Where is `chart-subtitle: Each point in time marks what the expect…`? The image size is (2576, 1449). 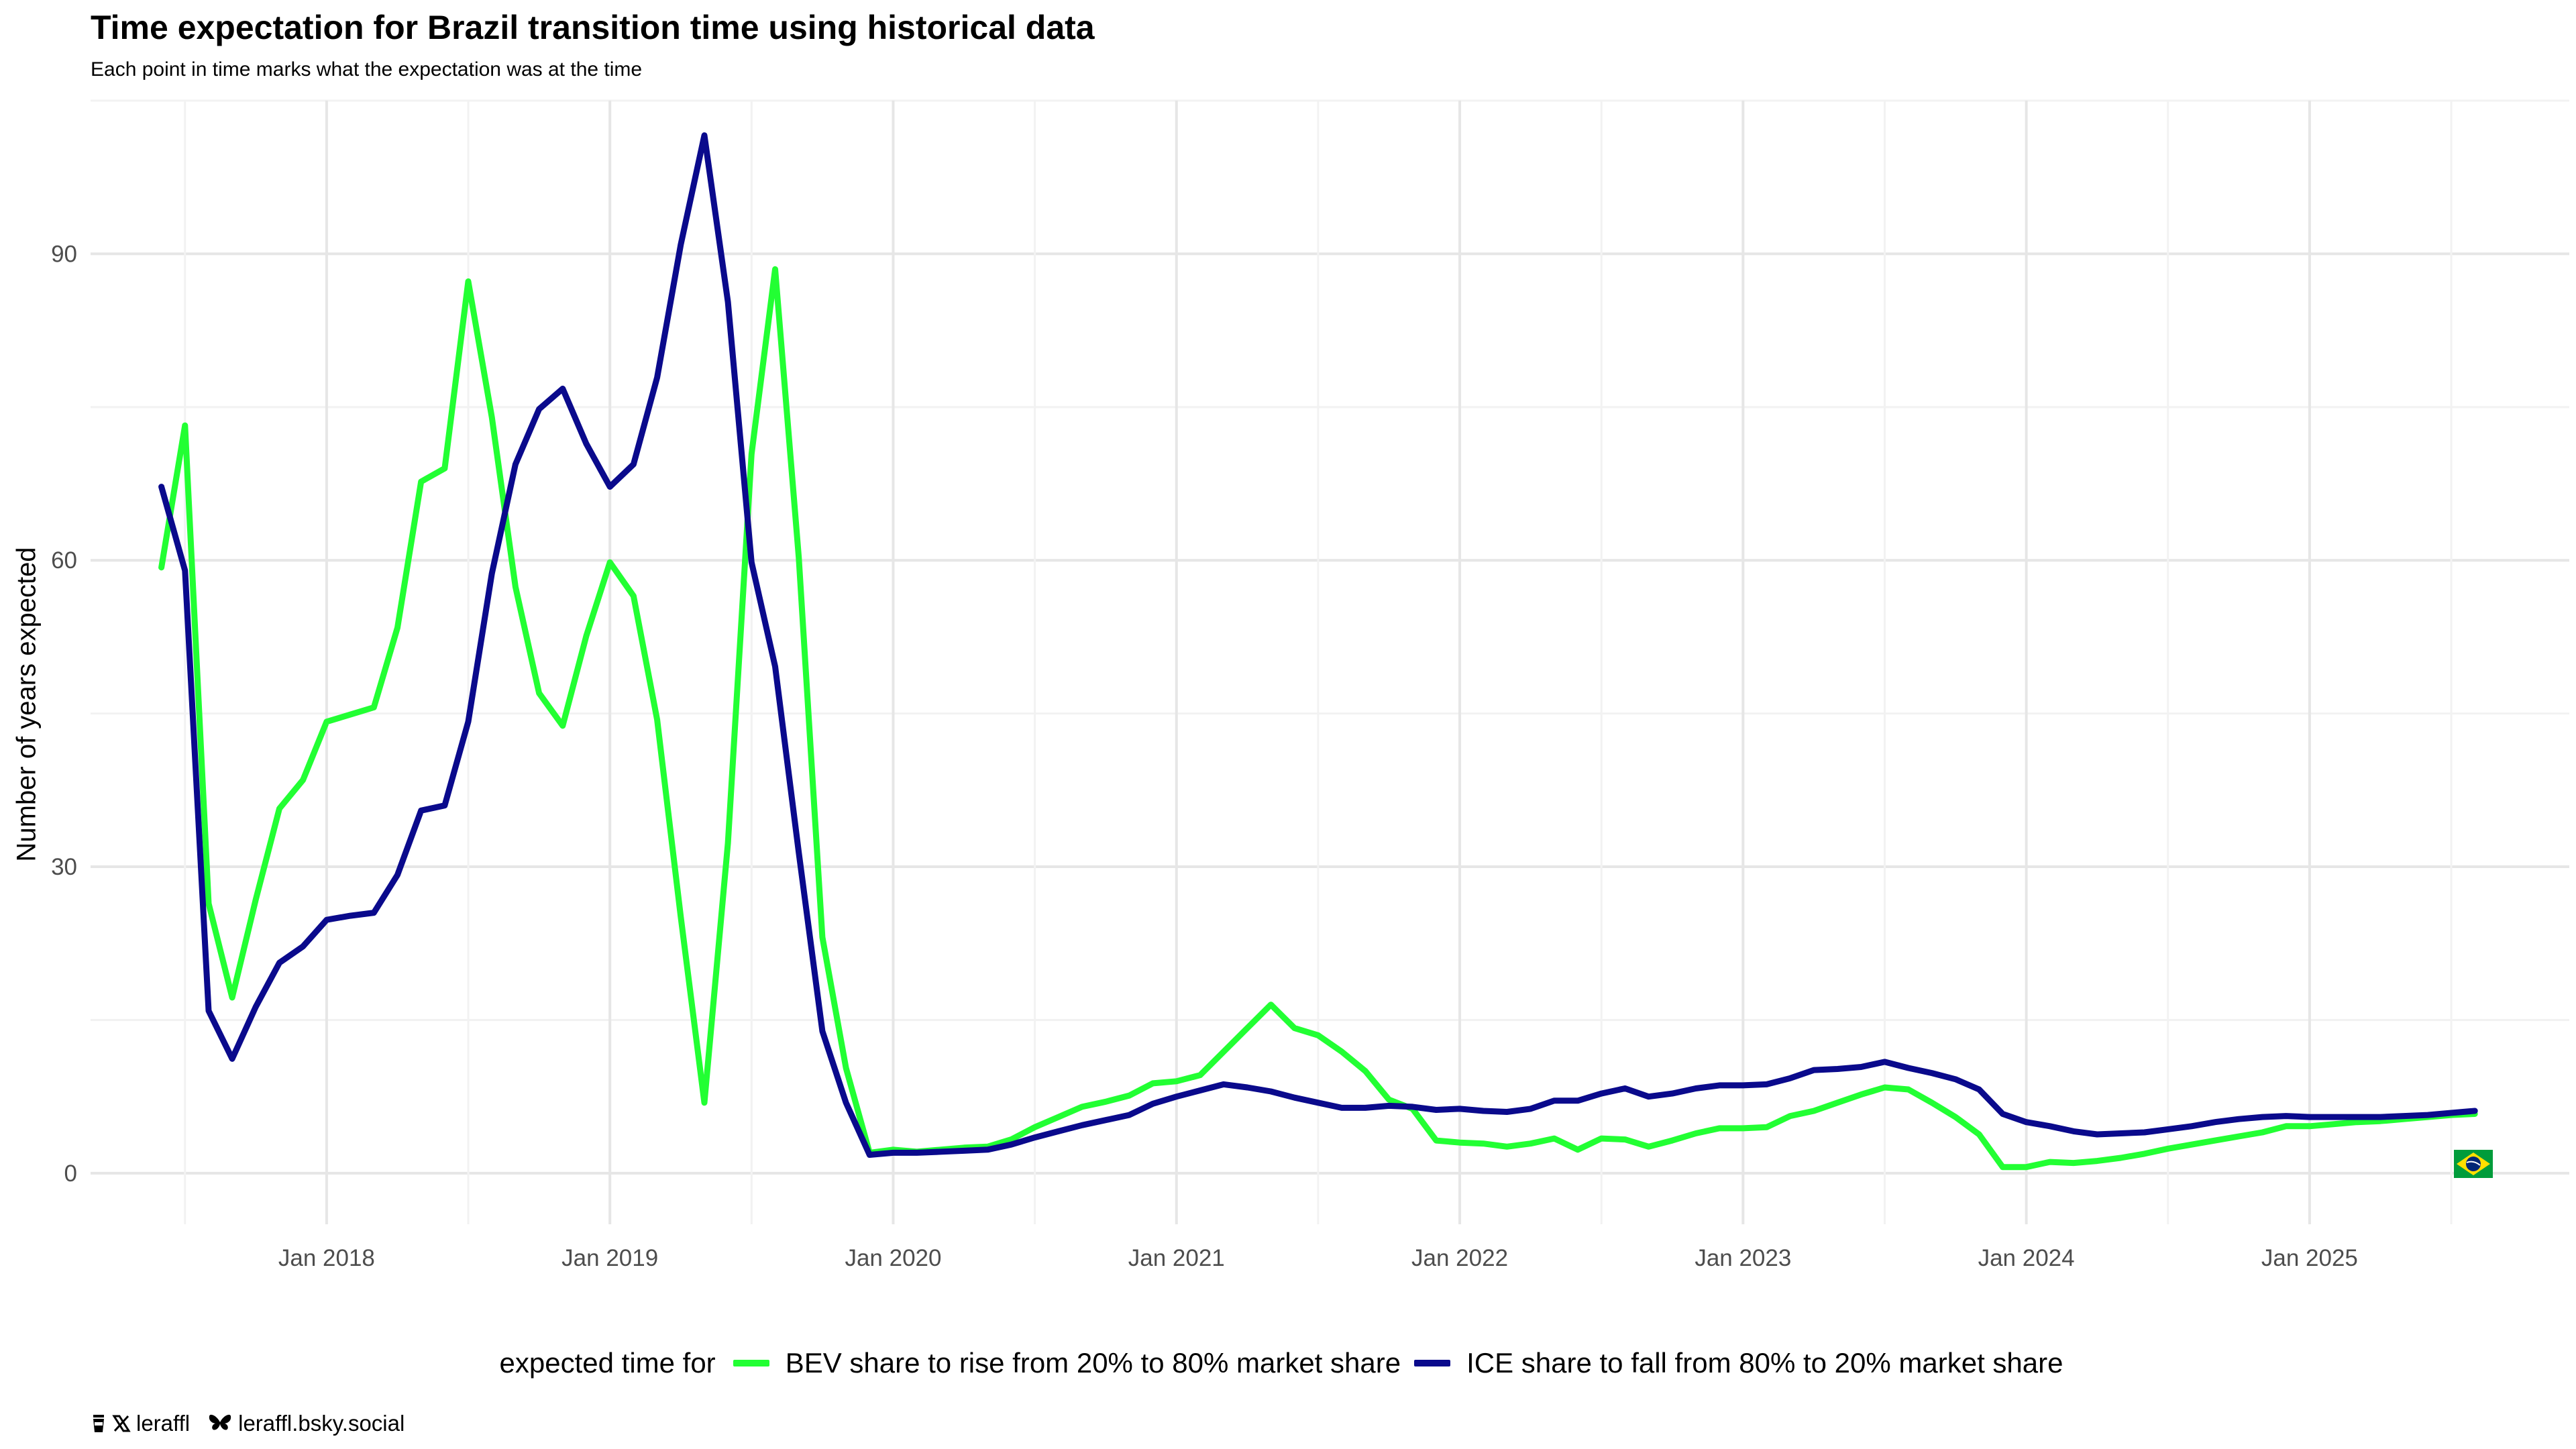
chart-subtitle: Each point in time marks what the expect… is located at coordinates (367, 69).